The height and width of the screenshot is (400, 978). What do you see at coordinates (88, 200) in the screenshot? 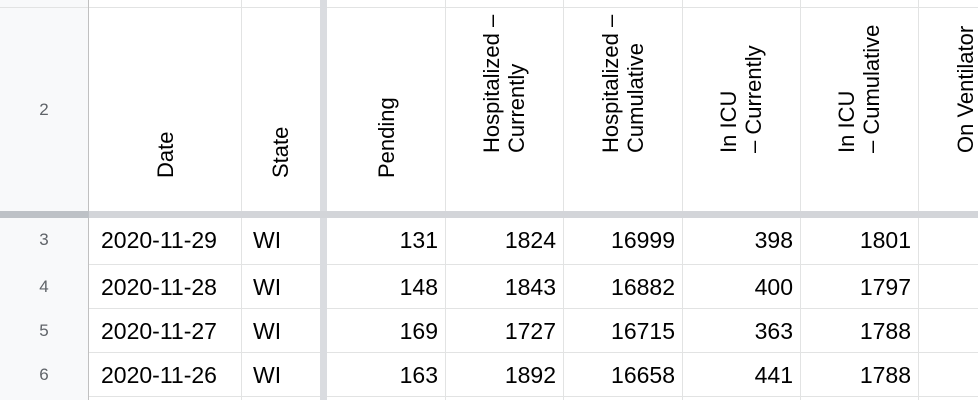
I see `gutter-divider` at bounding box center [88, 200].